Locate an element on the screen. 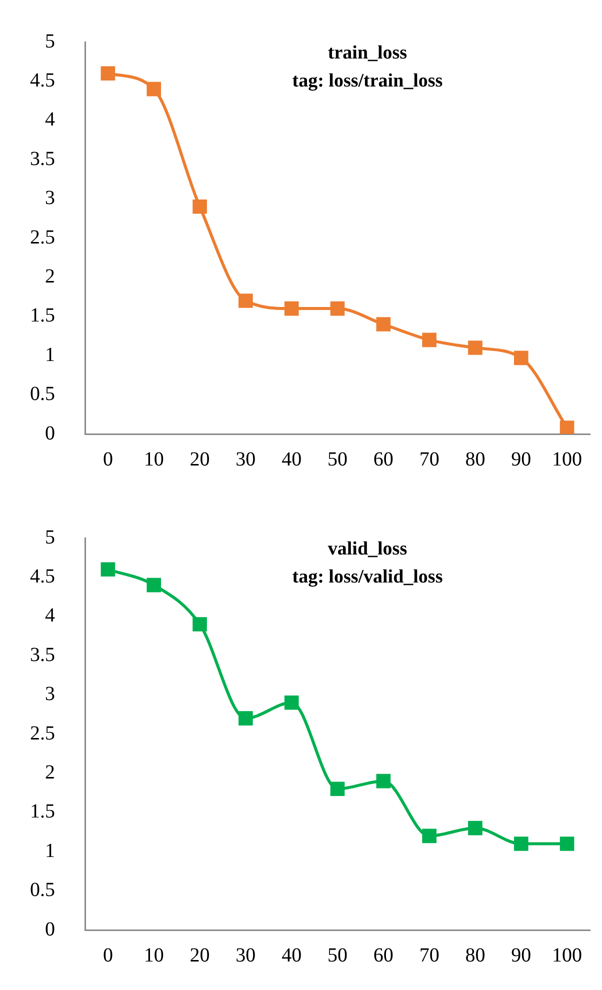  chart-title: valid_loss is located at coordinates (368, 549).